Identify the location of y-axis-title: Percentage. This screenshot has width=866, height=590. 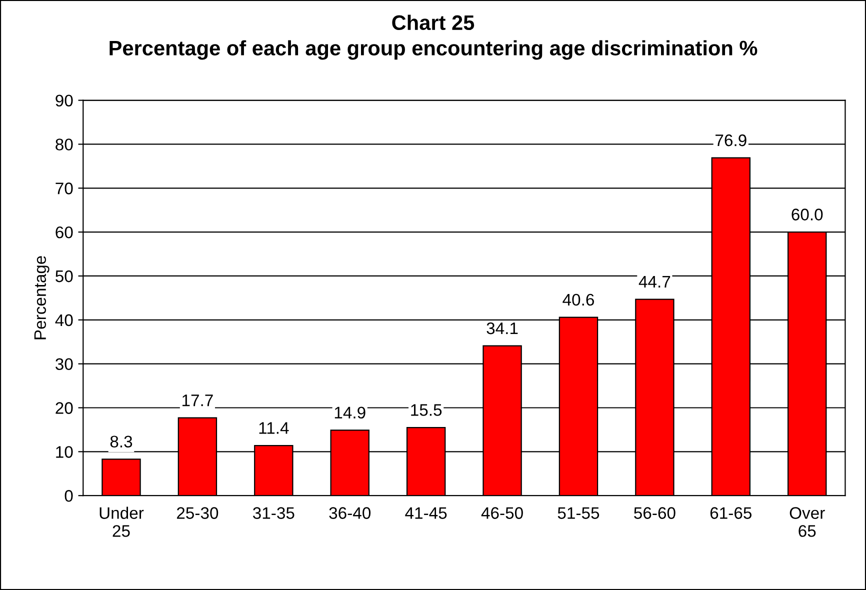
(42, 298).